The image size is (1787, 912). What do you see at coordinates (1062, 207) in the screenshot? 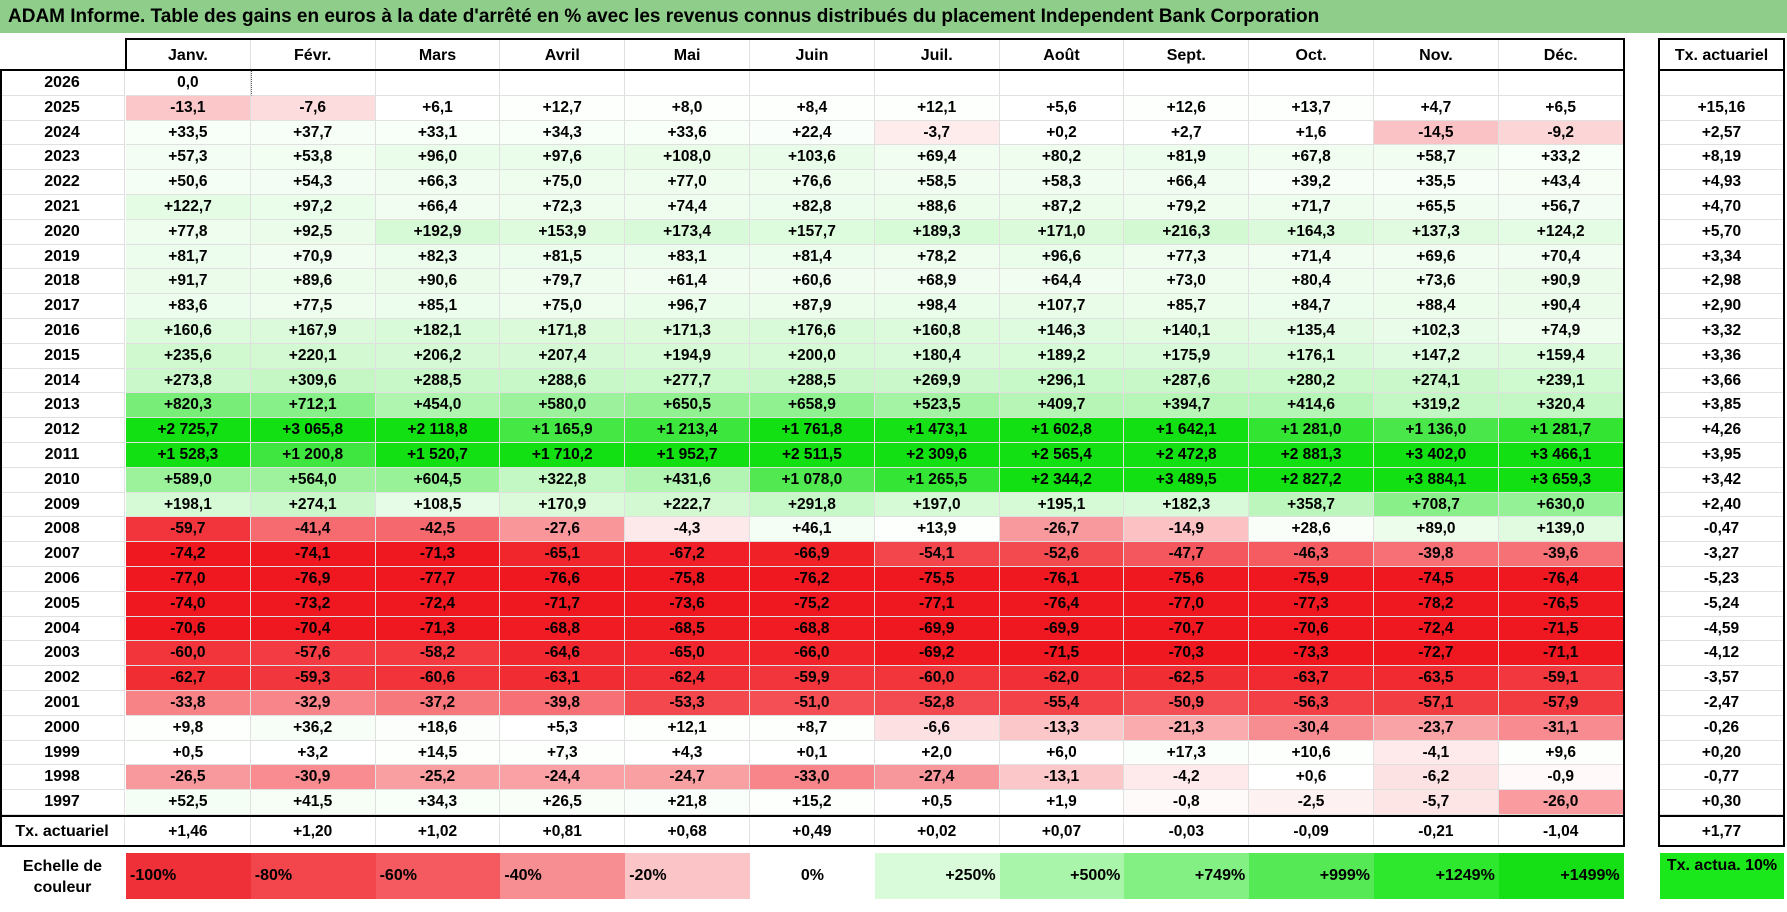
I see `table-cell: +87,2` at bounding box center [1062, 207].